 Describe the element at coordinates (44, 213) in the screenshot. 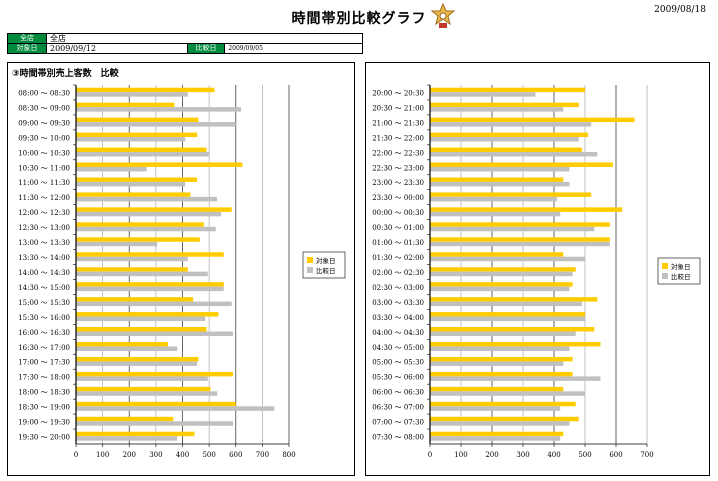

I see `category-label: 12:00 ～ 12:30` at that location.